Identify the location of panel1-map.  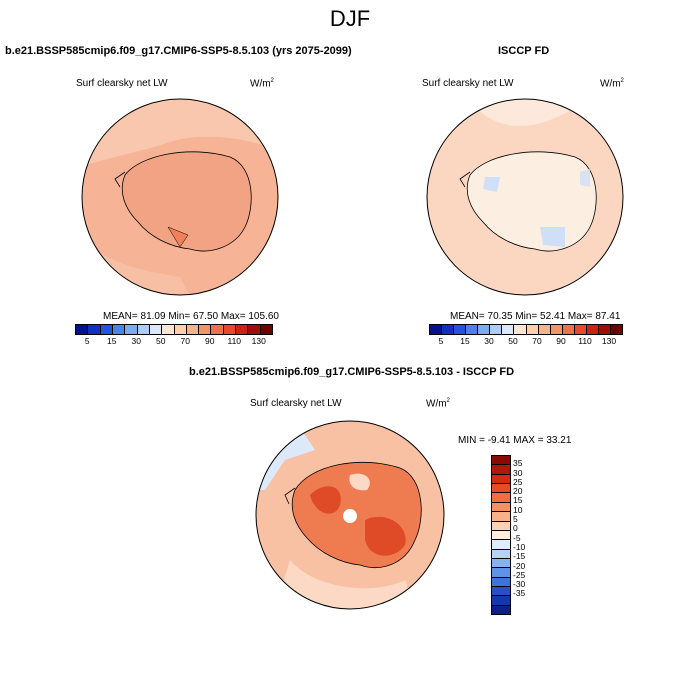
(180, 197).